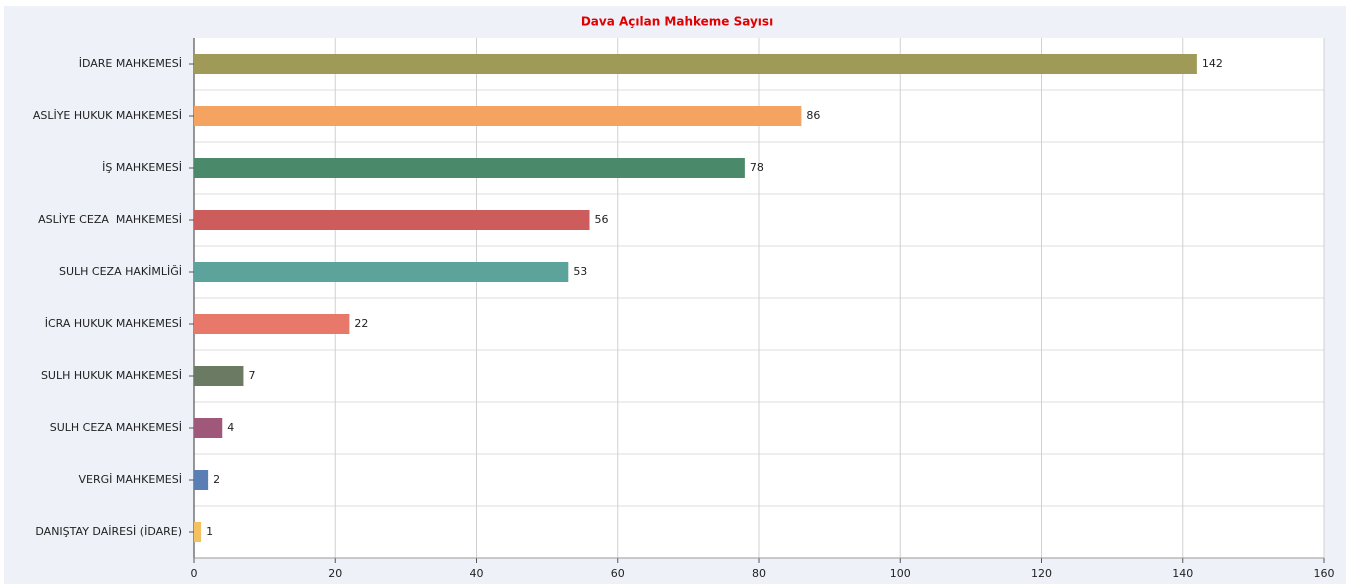  What do you see at coordinates (618, 573) in the screenshot?
I see `x-tick-label: 60` at bounding box center [618, 573].